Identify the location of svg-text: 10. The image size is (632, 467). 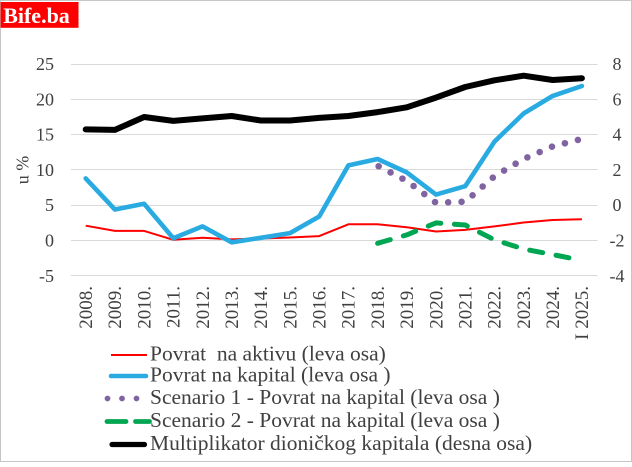
(45, 170).